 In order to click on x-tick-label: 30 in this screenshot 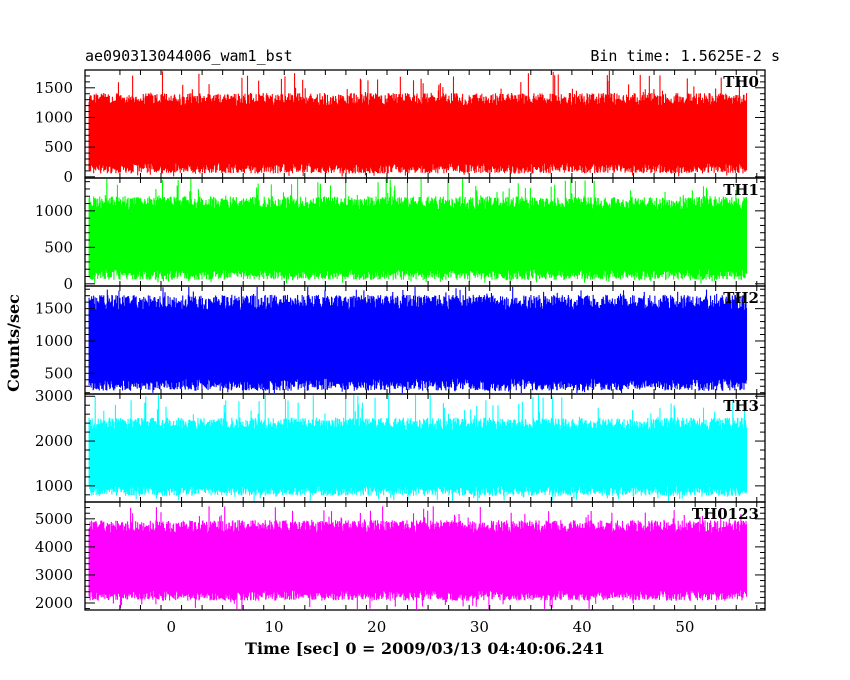, I will do `click(479, 627)`.